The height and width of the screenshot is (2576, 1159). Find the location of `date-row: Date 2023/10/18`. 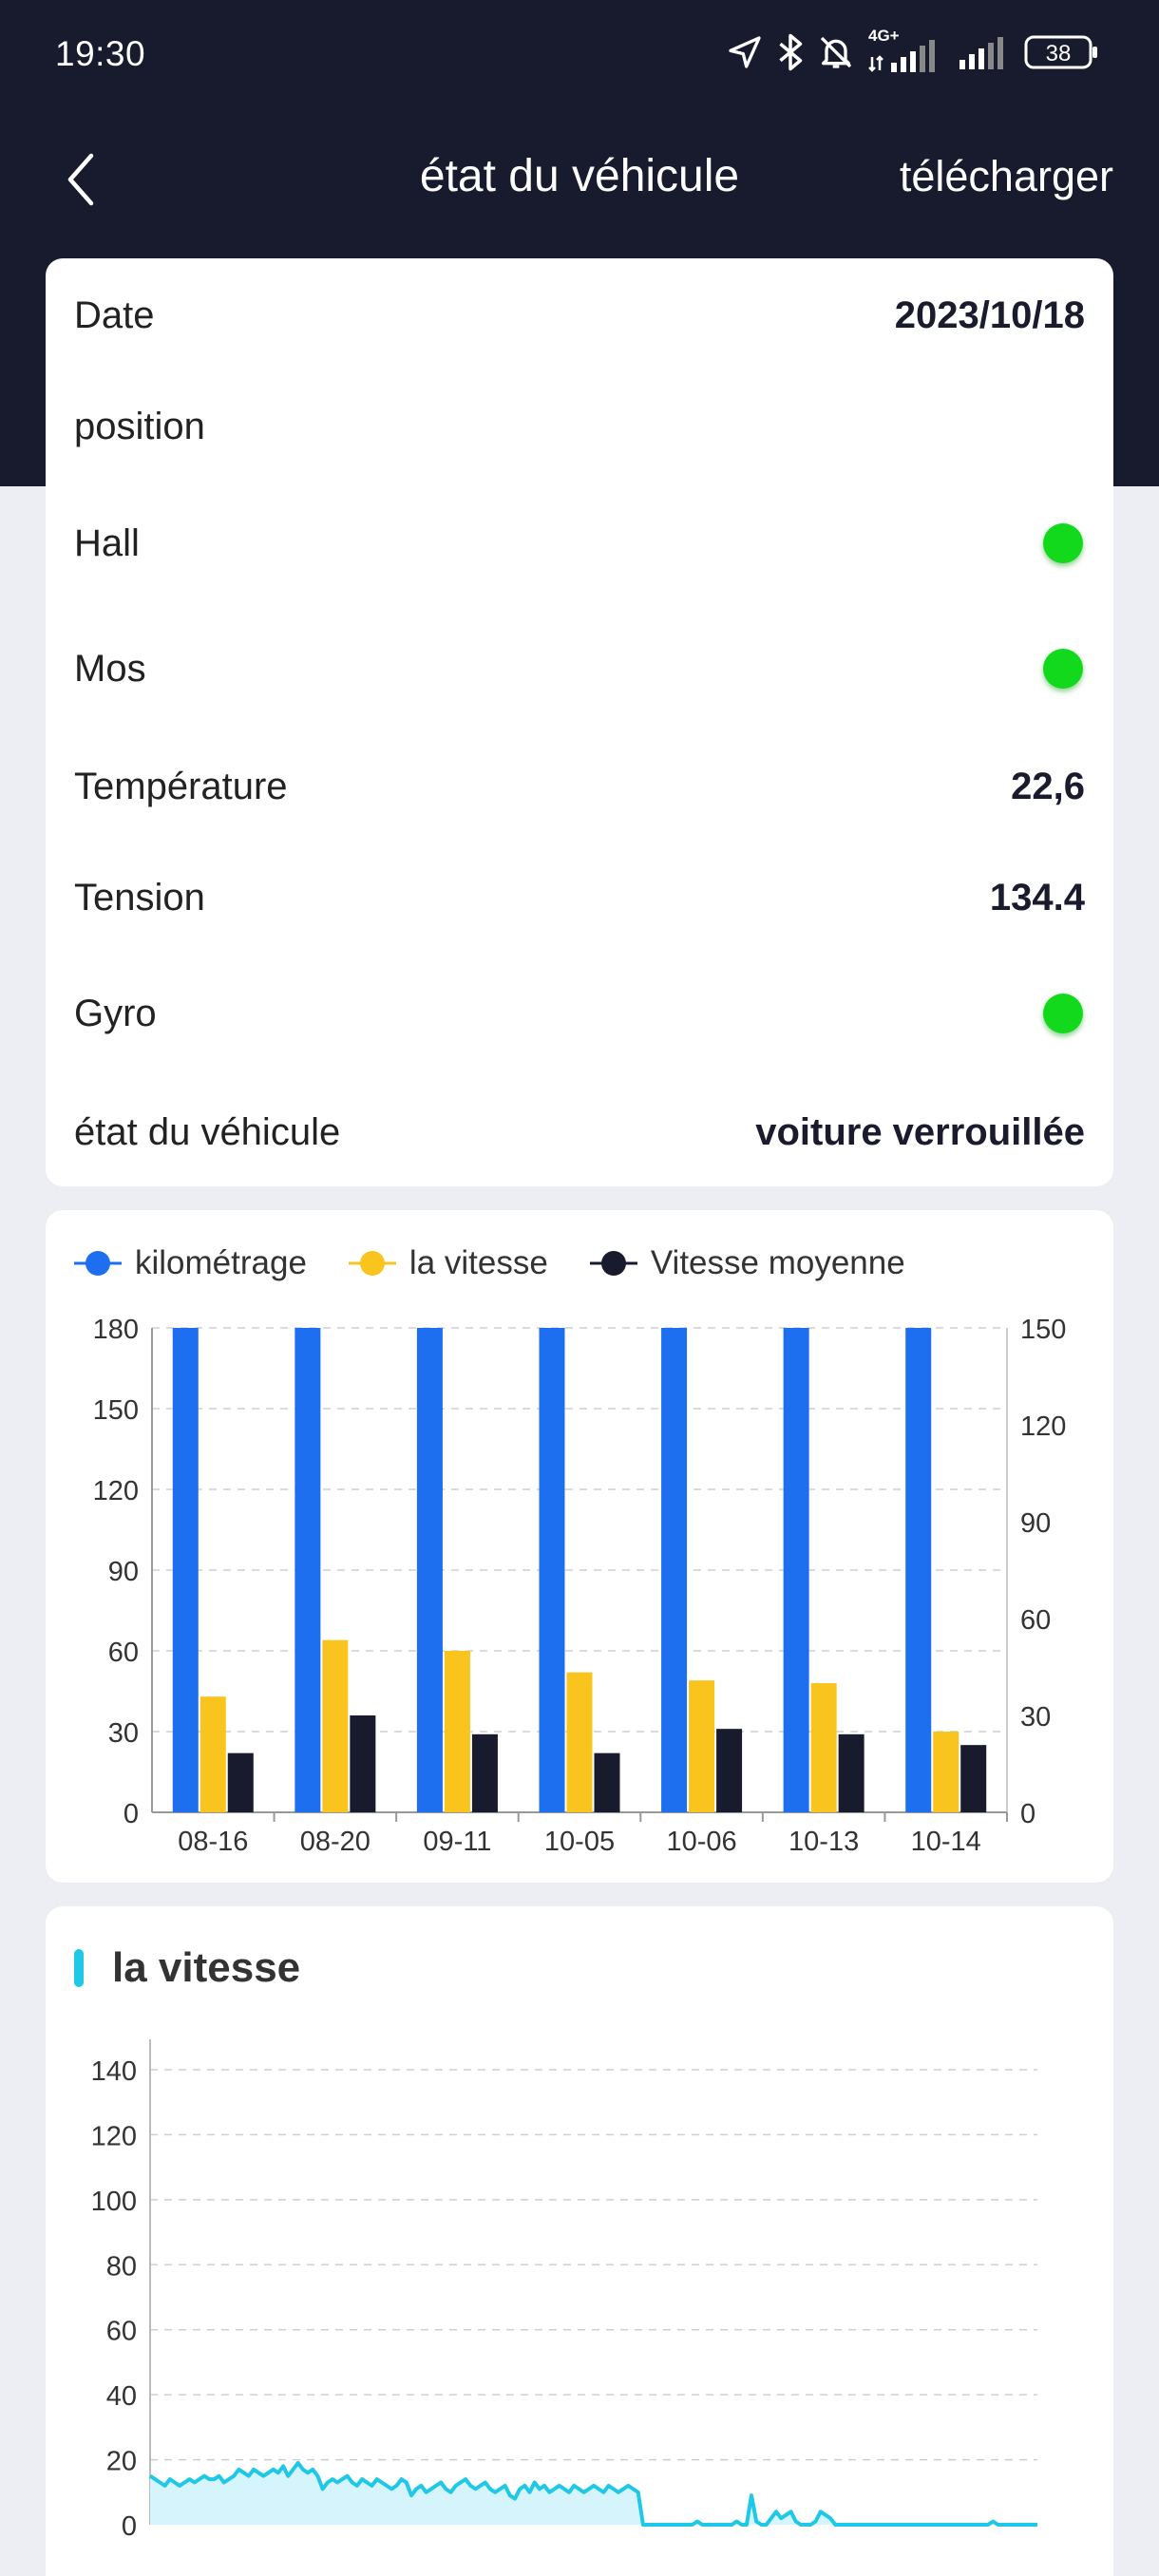

date-row: Date 2023/10/18 is located at coordinates (579, 315).